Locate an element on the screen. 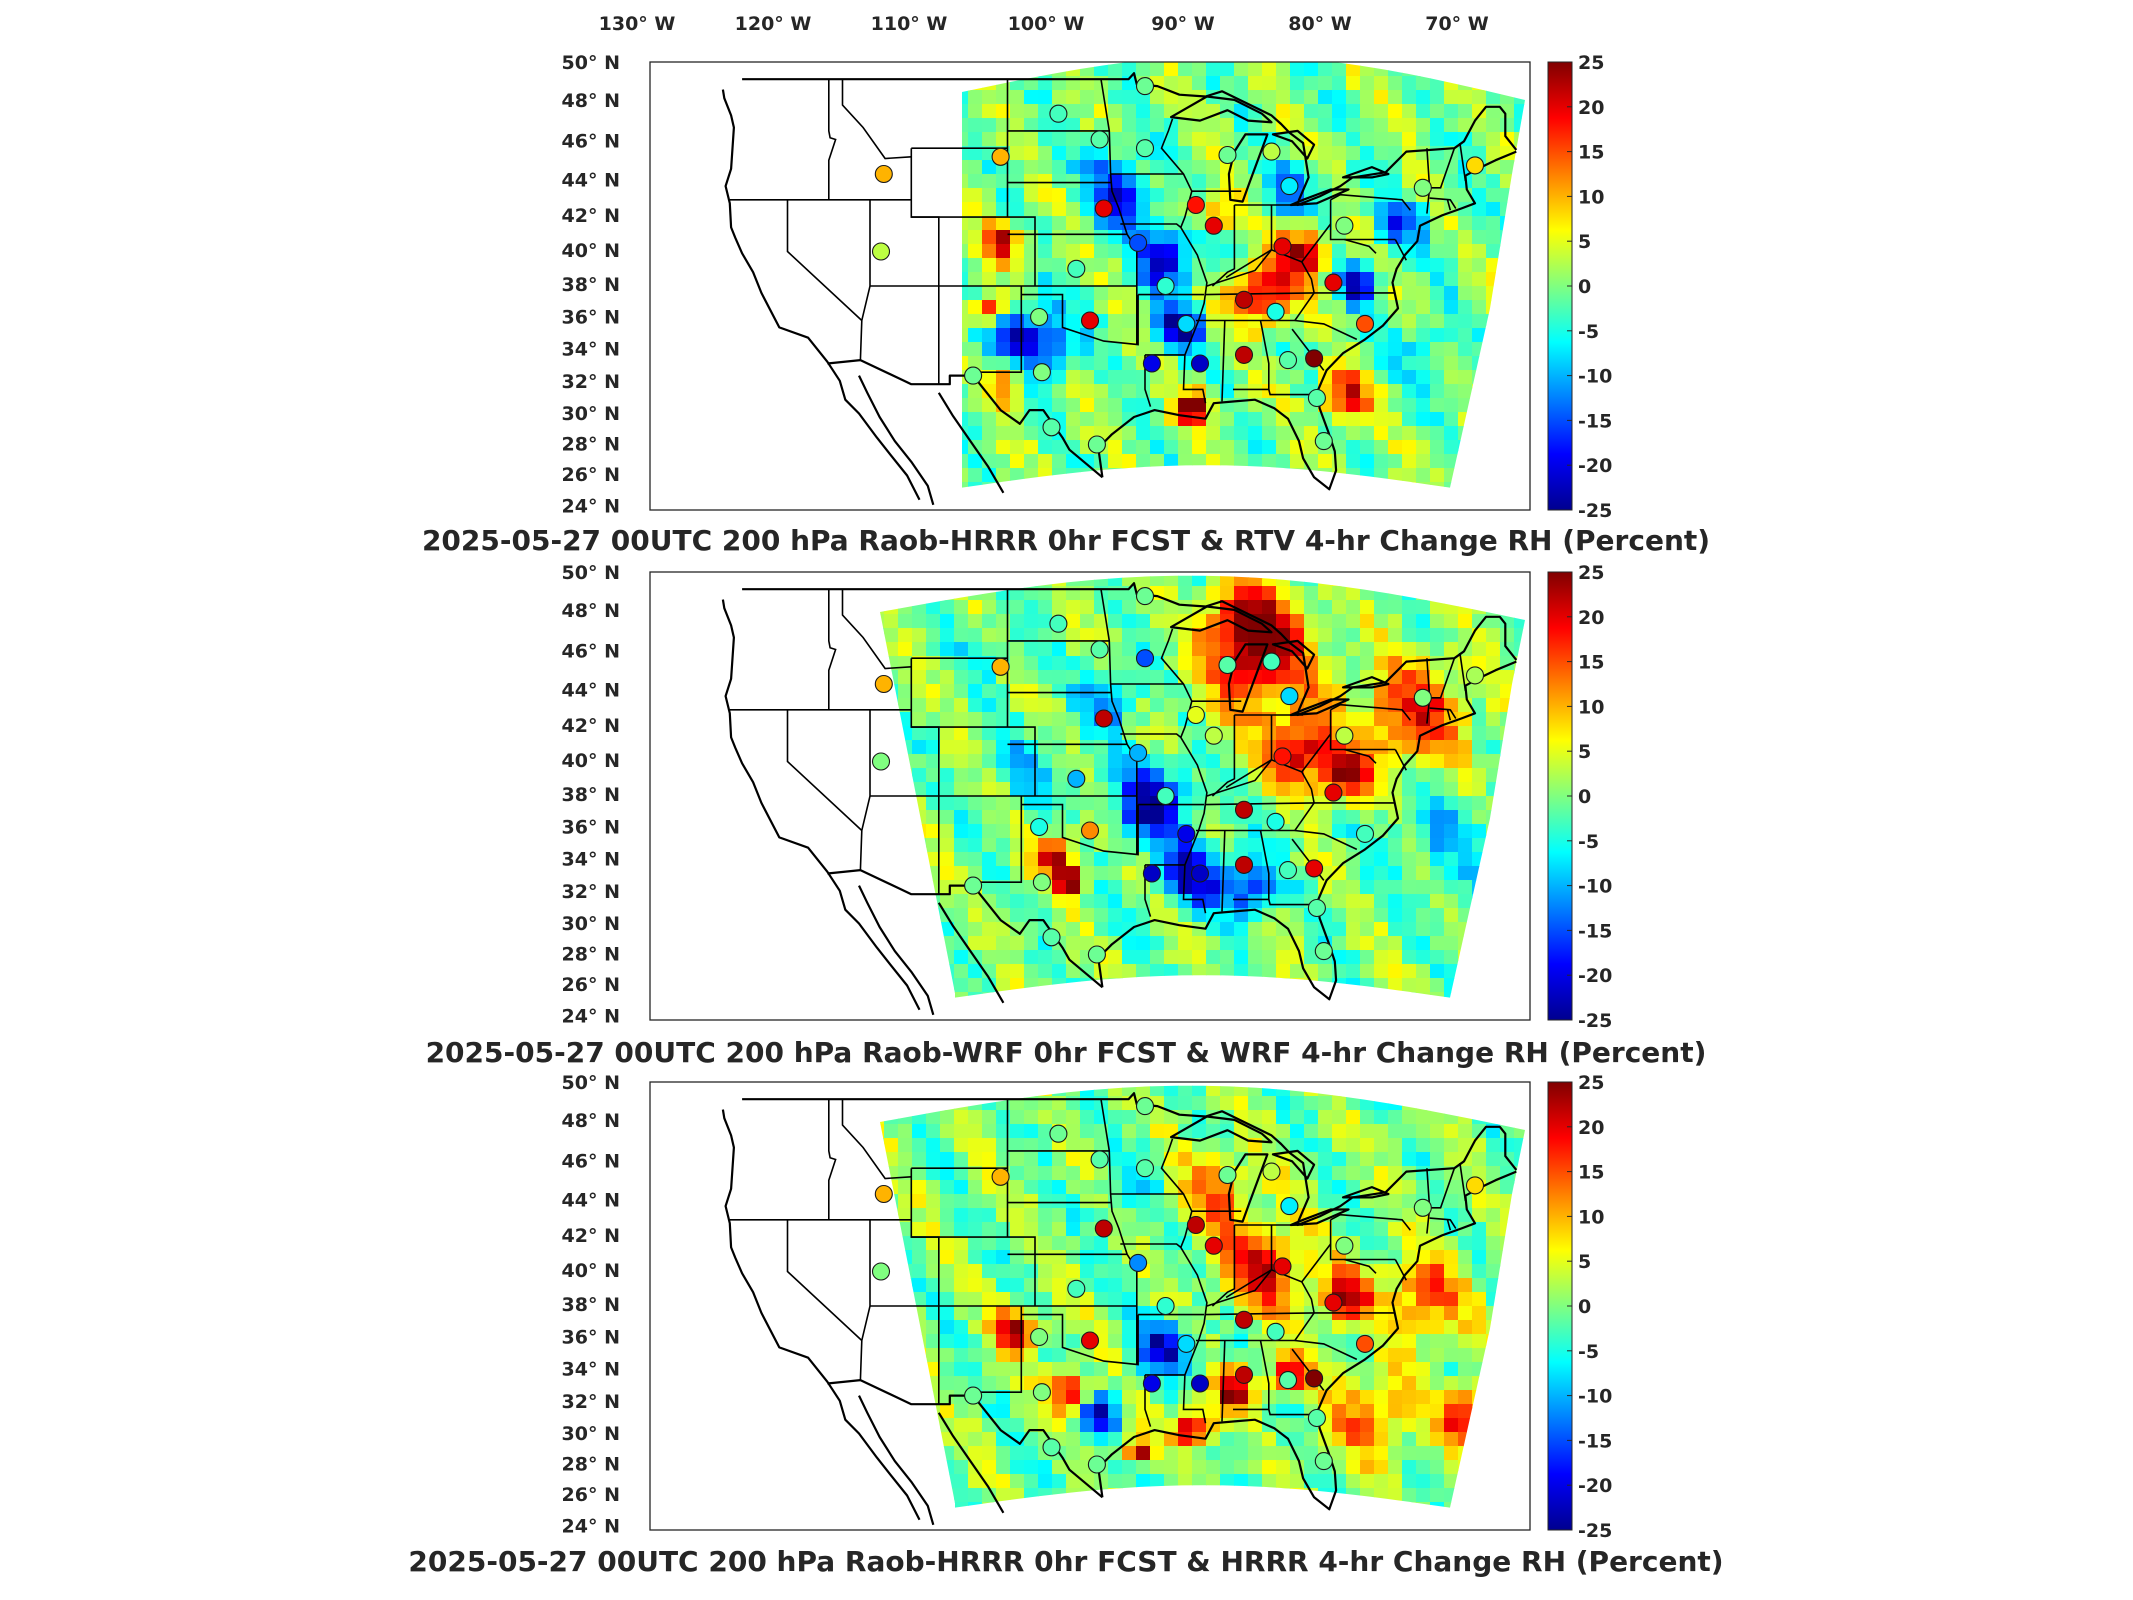  lon-tick-label: 130° W is located at coordinates (637, 24).